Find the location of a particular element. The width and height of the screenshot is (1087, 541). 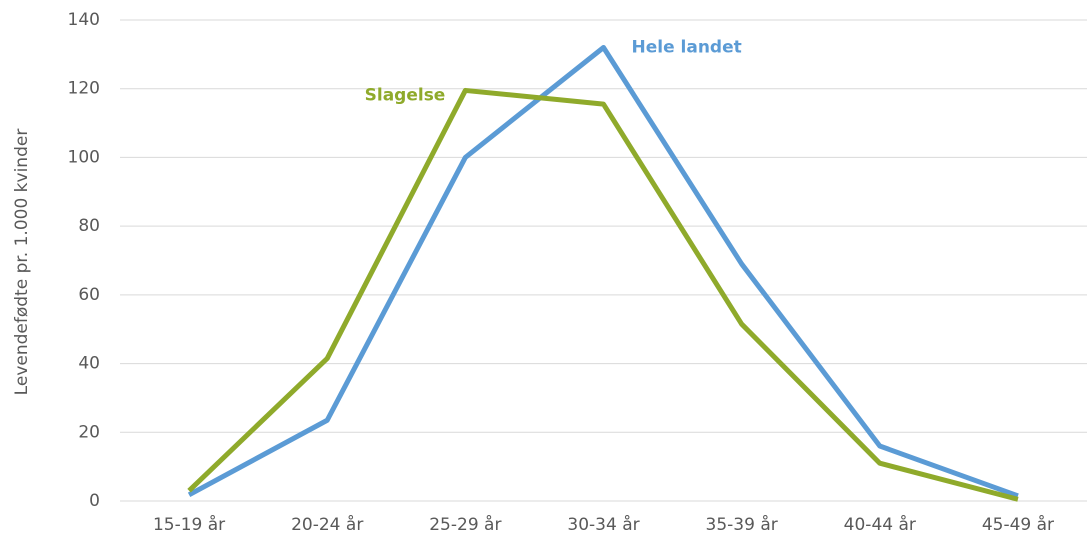

x-tick-label: 45-49 år is located at coordinates (1018, 524).